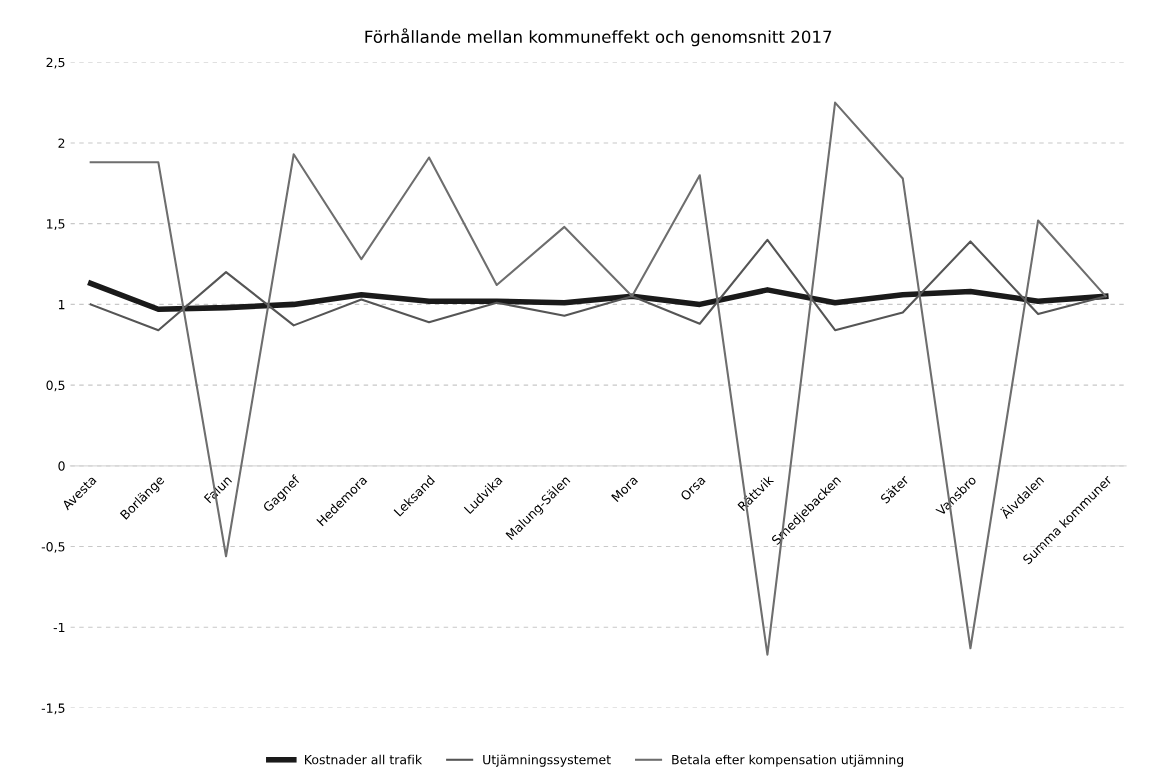  What do you see at coordinates (61, 466) in the screenshot?
I see `y-tick-label: 0` at bounding box center [61, 466].